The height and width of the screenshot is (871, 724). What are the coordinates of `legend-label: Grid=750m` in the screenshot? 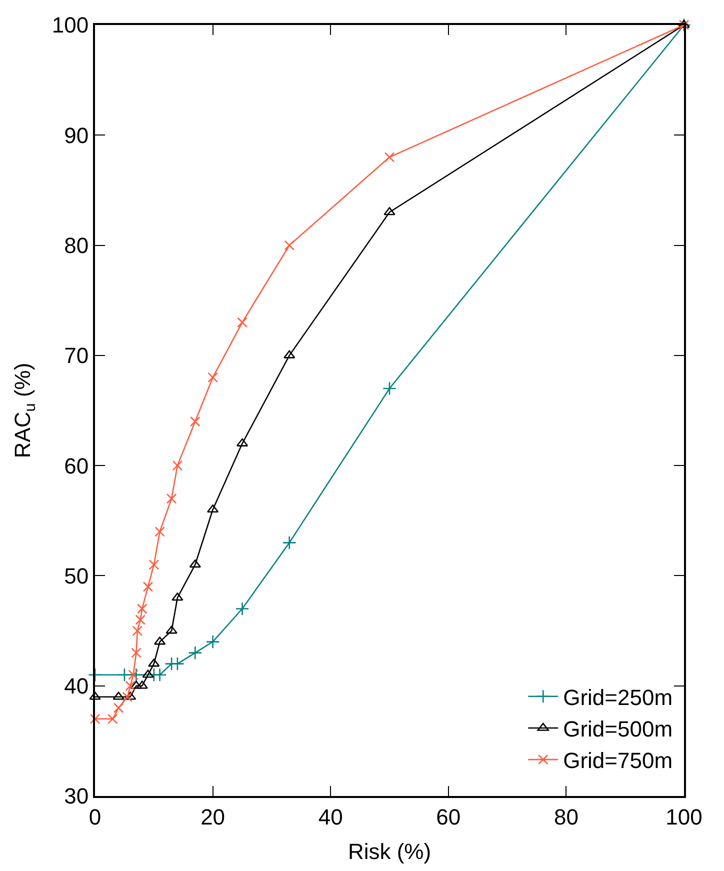 It's located at (618, 761).